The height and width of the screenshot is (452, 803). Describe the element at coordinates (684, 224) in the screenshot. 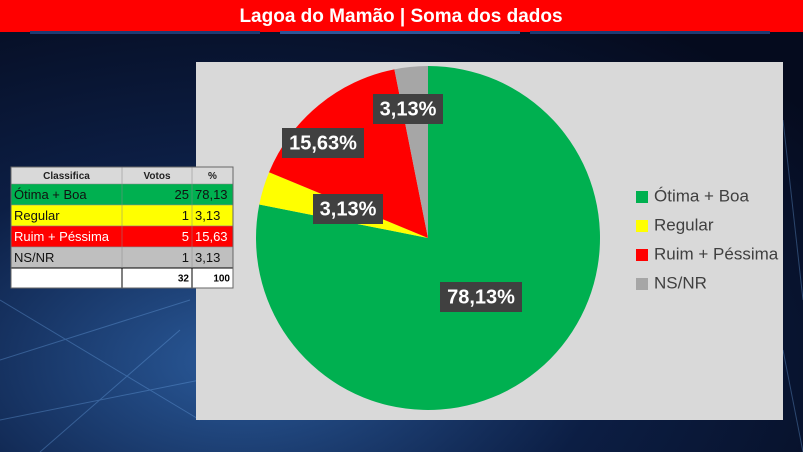

I see `legend-label: Regular` at that location.